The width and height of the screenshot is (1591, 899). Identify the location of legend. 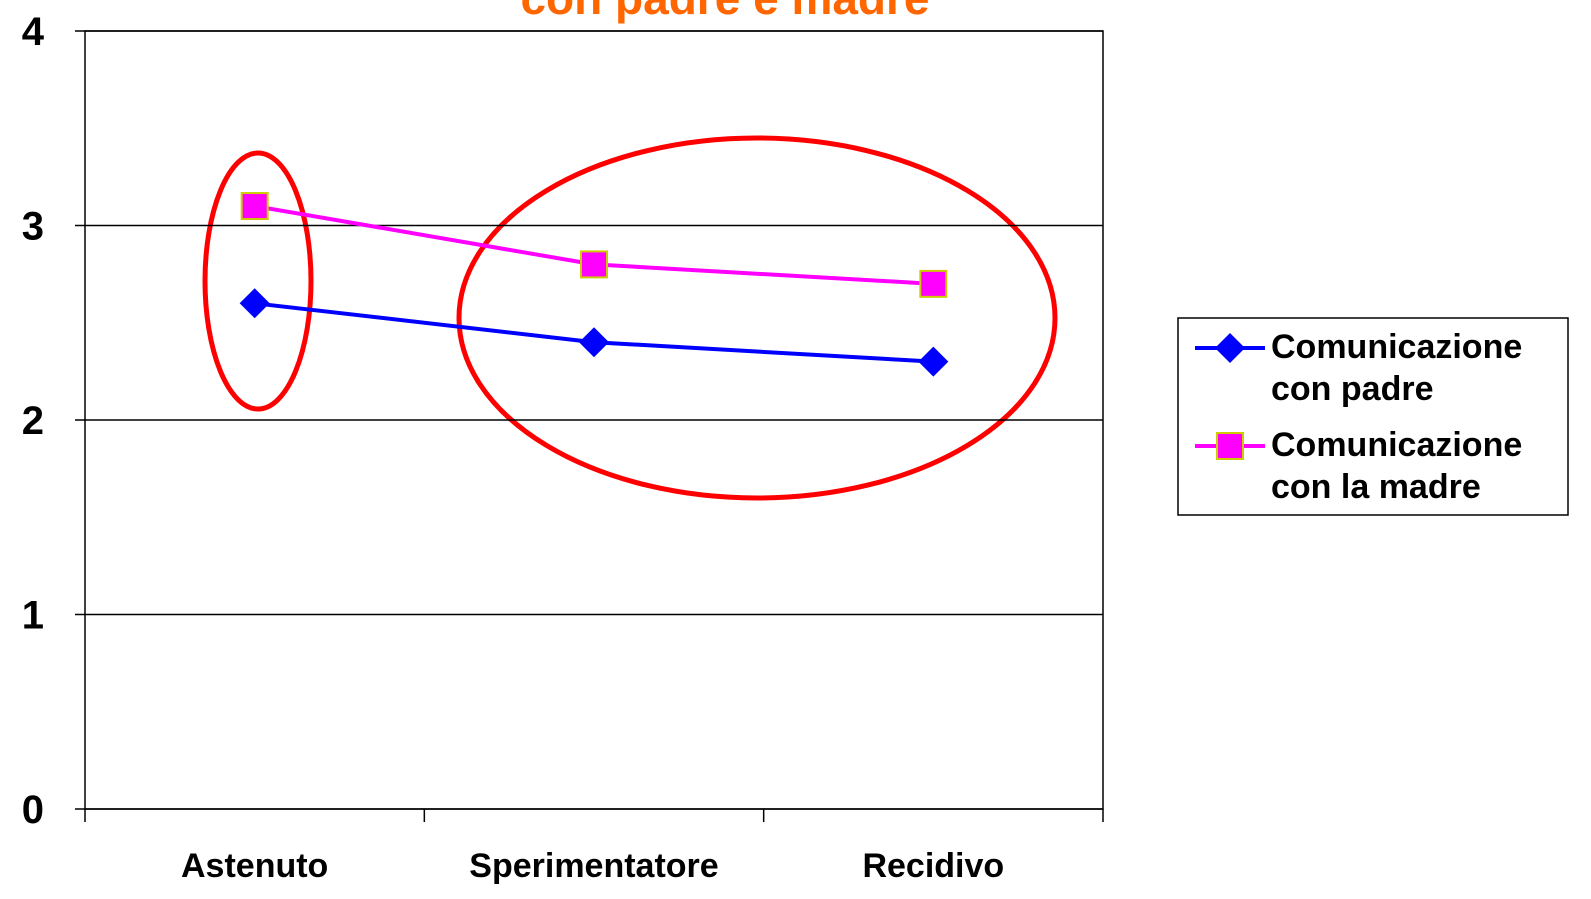
(1373, 416).